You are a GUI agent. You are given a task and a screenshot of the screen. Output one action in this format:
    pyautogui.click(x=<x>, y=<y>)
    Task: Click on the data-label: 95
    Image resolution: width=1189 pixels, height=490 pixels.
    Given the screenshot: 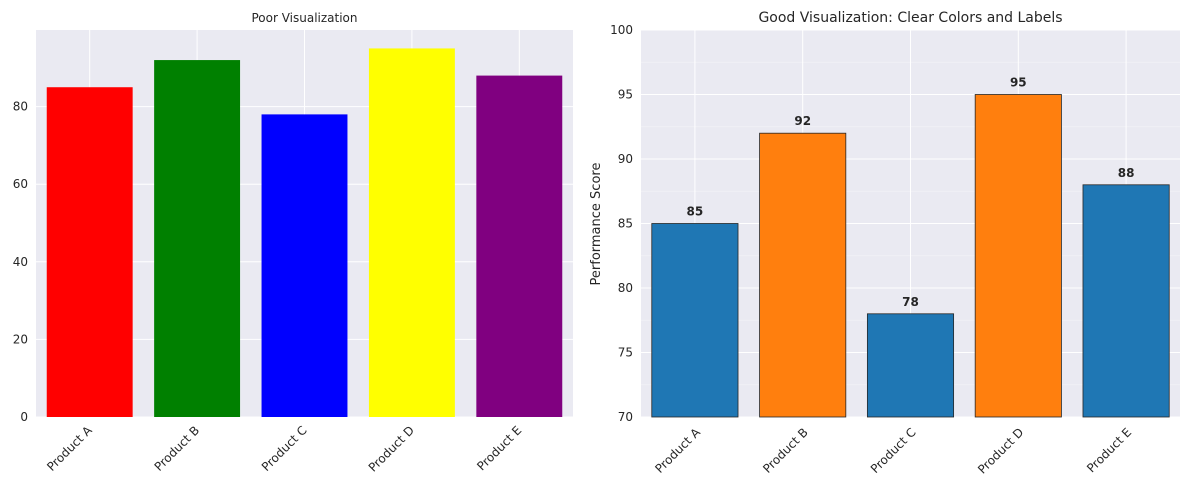 What is the action you would take?
    pyautogui.click(x=1018, y=83)
    